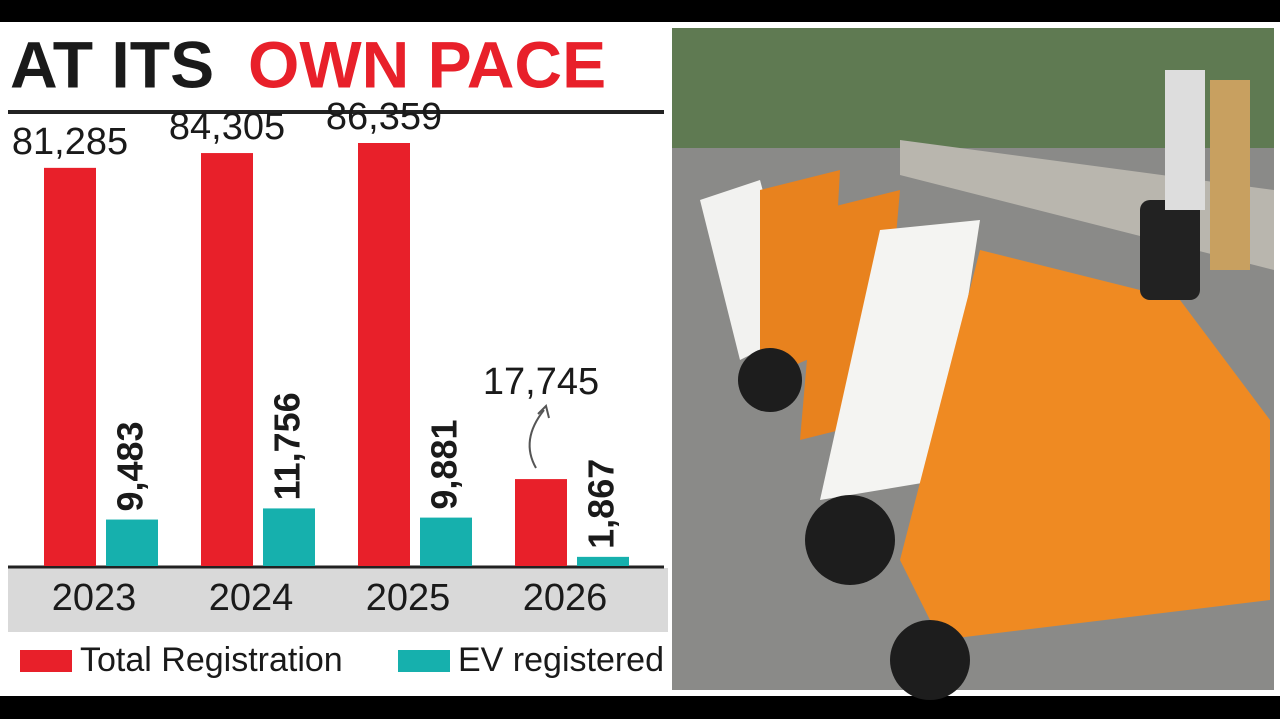  Describe the element at coordinates (543, 411) in the screenshot. I see `annotation-arrow-head` at that location.